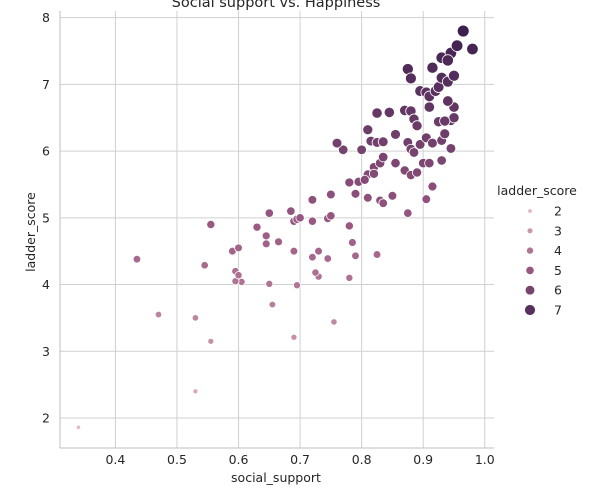  What do you see at coordinates (239, 459) in the screenshot?
I see `x-tick-label: 0.6` at bounding box center [239, 459].